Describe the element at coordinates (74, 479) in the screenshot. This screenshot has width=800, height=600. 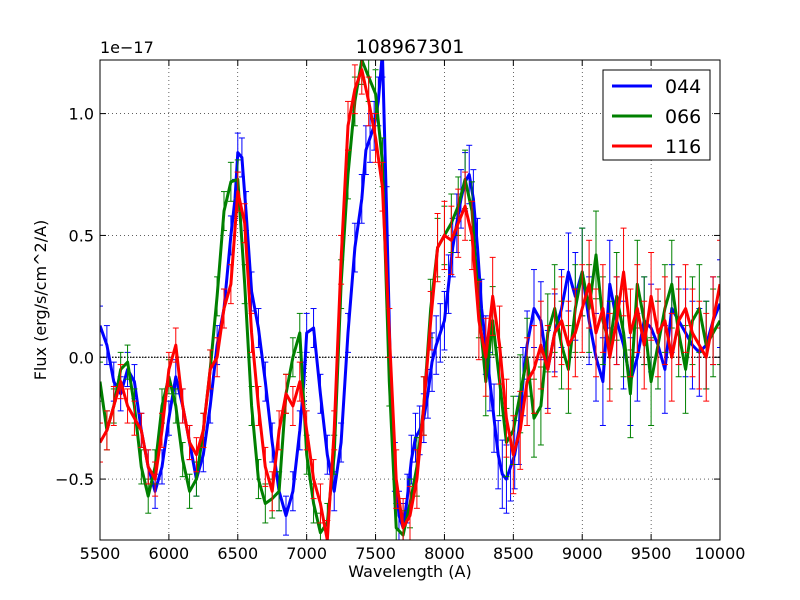
I see `y-tick-label: −0.5` at that location.